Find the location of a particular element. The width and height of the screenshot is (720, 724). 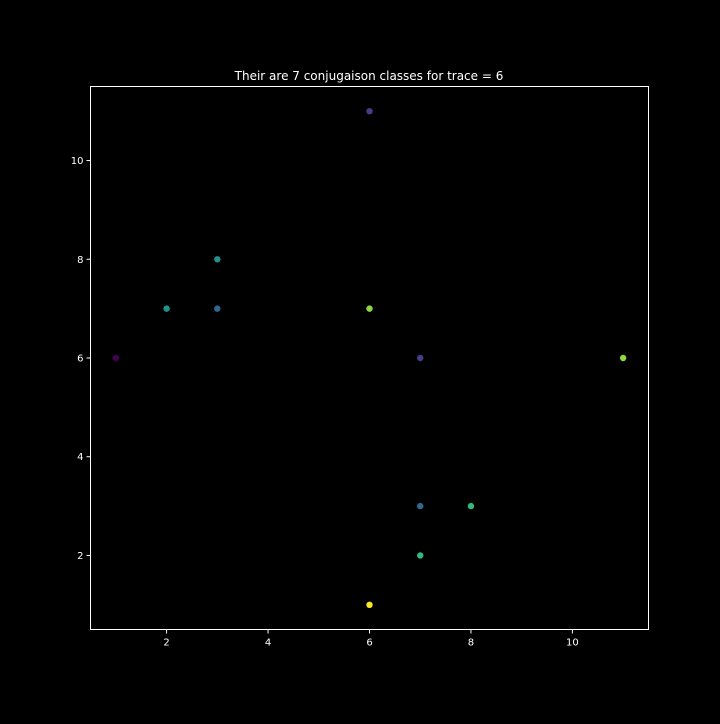

y-tick-label: 10 is located at coordinates (77, 161).